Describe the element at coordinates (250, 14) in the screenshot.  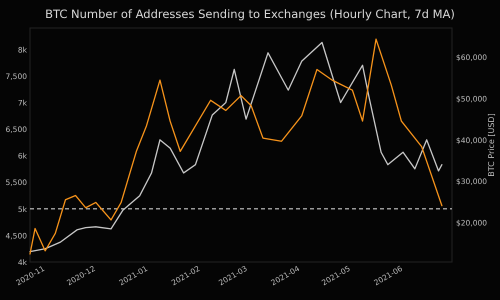
I see `chart-title: BTC Number of Addresses Sending to Exchanges (Hourly Chart, 7d MA)` at that location.